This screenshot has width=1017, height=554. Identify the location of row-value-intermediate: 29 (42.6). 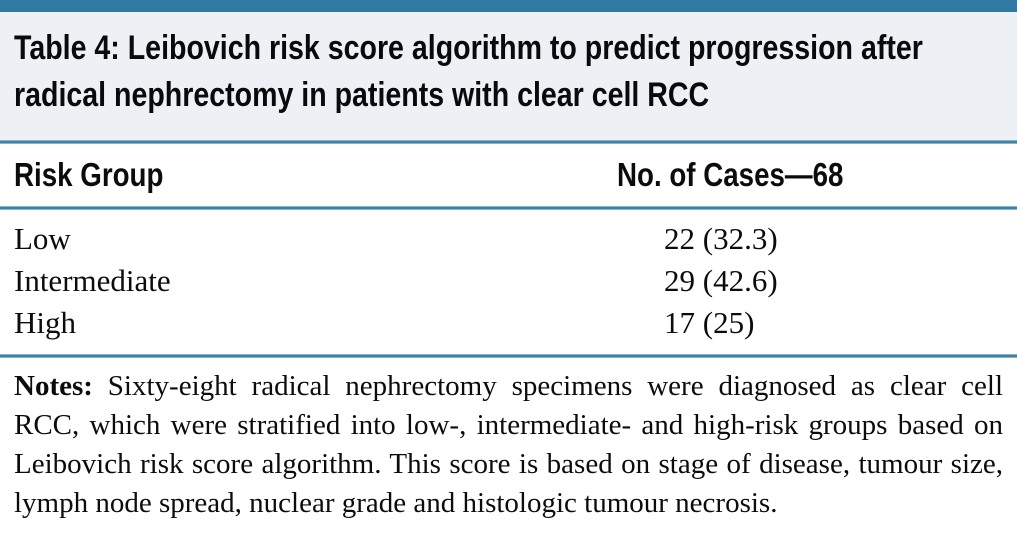
(721, 280).